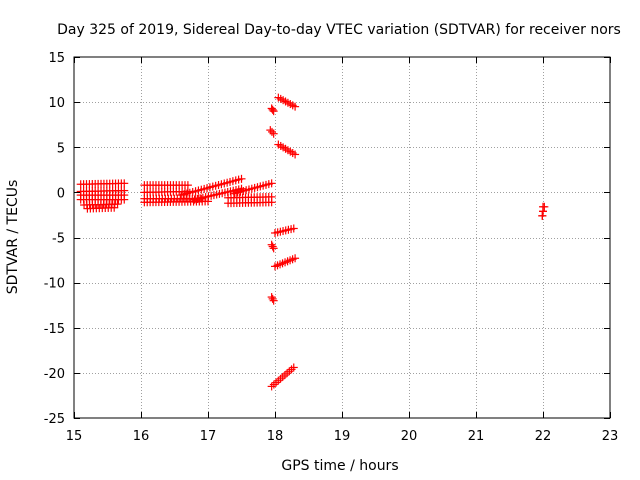 This screenshot has width=640, height=480. I want to click on x-tick-label: 19, so click(342, 436).